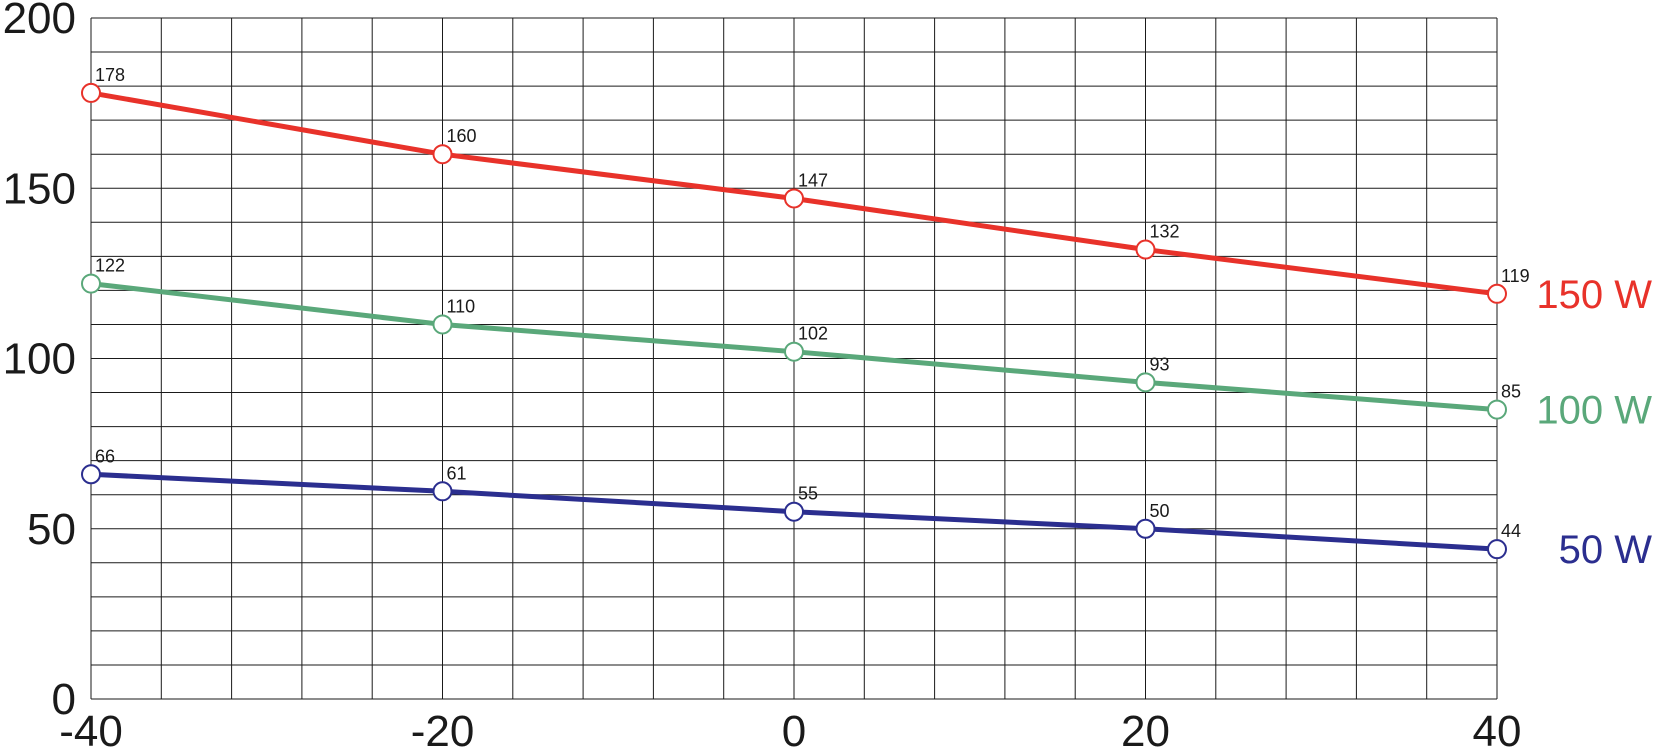  What do you see at coordinates (794, 731) in the screenshot?
I see `x-tick-label: 0` at bounding box center [794, 731].